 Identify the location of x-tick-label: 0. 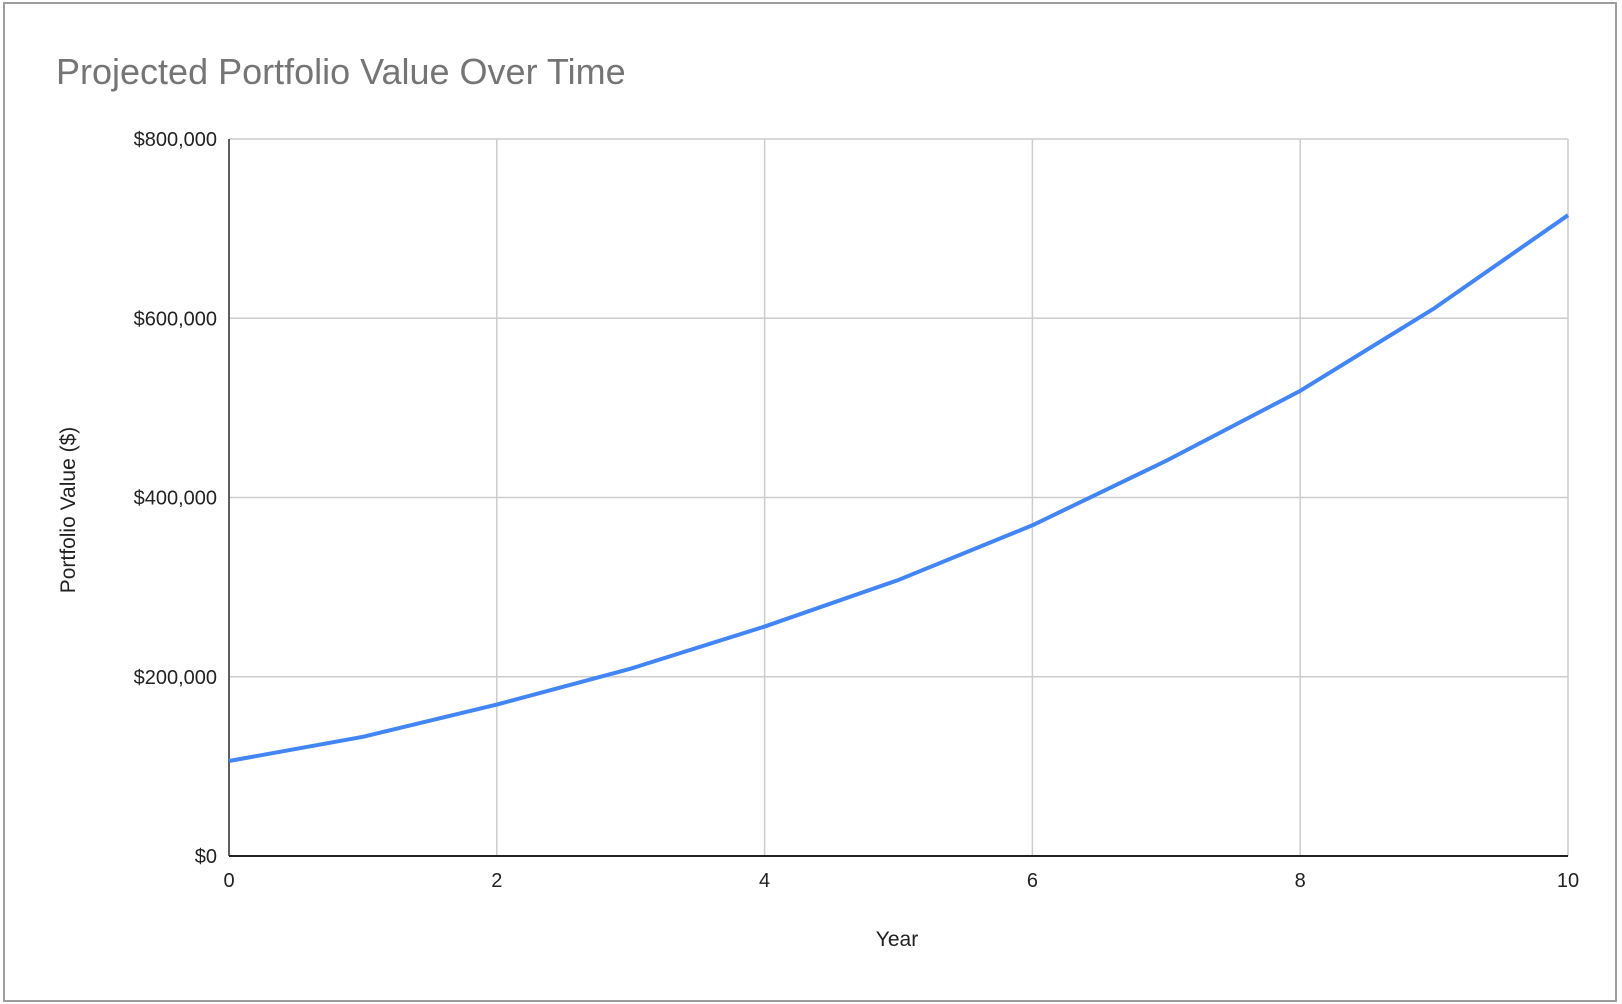
(228, 881).